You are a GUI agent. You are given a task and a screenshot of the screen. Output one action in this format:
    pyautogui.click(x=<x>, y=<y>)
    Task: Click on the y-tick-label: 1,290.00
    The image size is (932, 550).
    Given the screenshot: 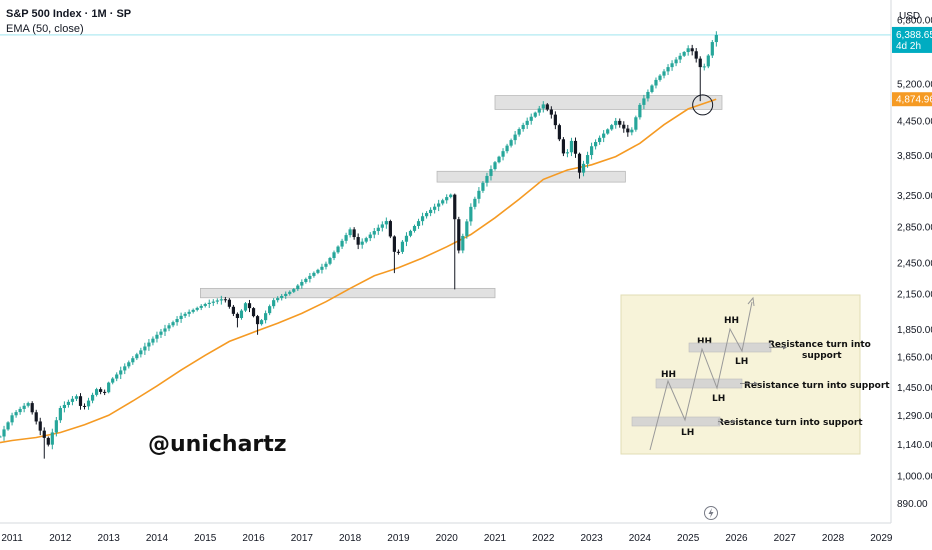 What is the action you would take?
    pyautogui.click(x=914, y=416)
    